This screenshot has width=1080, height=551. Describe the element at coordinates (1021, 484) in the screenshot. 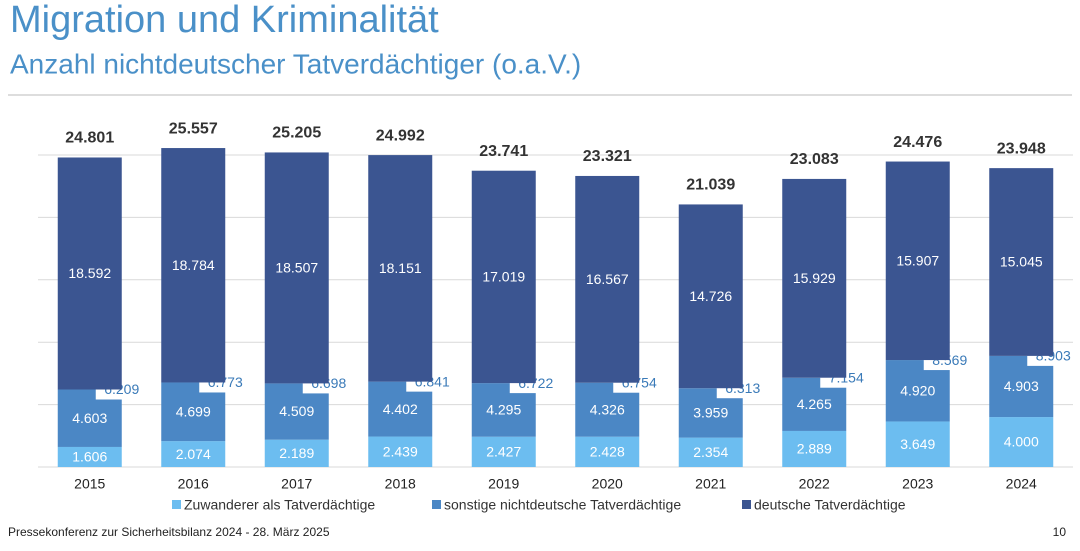

I see `x-tick-label: 2024` at that location.